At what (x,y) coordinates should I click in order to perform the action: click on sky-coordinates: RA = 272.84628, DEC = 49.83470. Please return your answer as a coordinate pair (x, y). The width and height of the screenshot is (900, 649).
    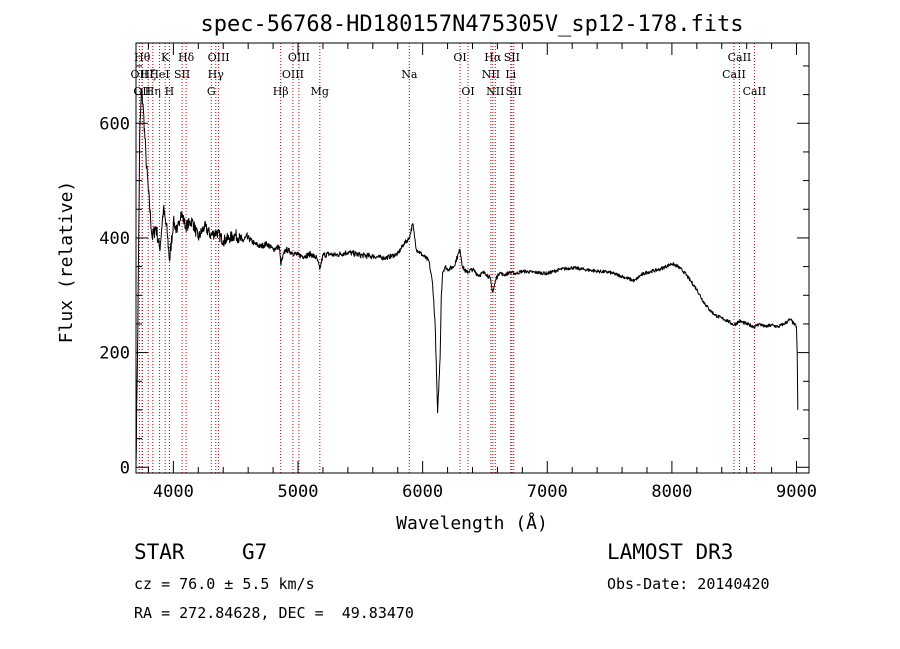
    Looking at the image, I should click on (274, 613).